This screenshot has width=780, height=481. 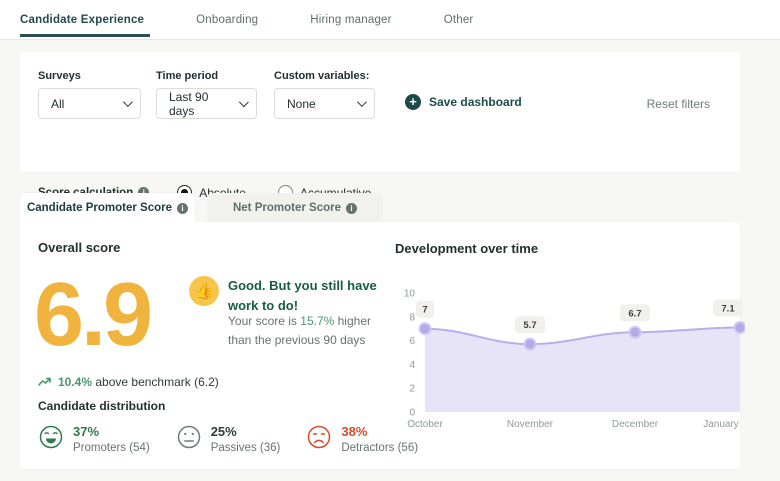 I want to click on detractors-percent: 38%, so click(x=354, y=431).